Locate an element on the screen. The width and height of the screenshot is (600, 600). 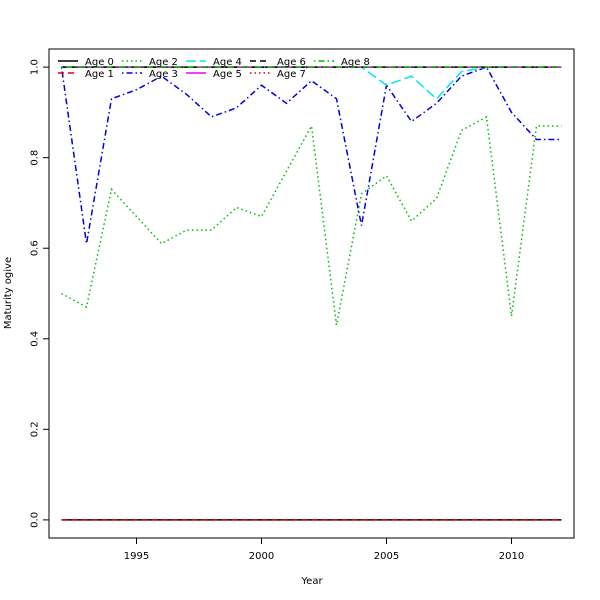
legend-label-age-3: Age 3 is located at coordinates (163, 74).